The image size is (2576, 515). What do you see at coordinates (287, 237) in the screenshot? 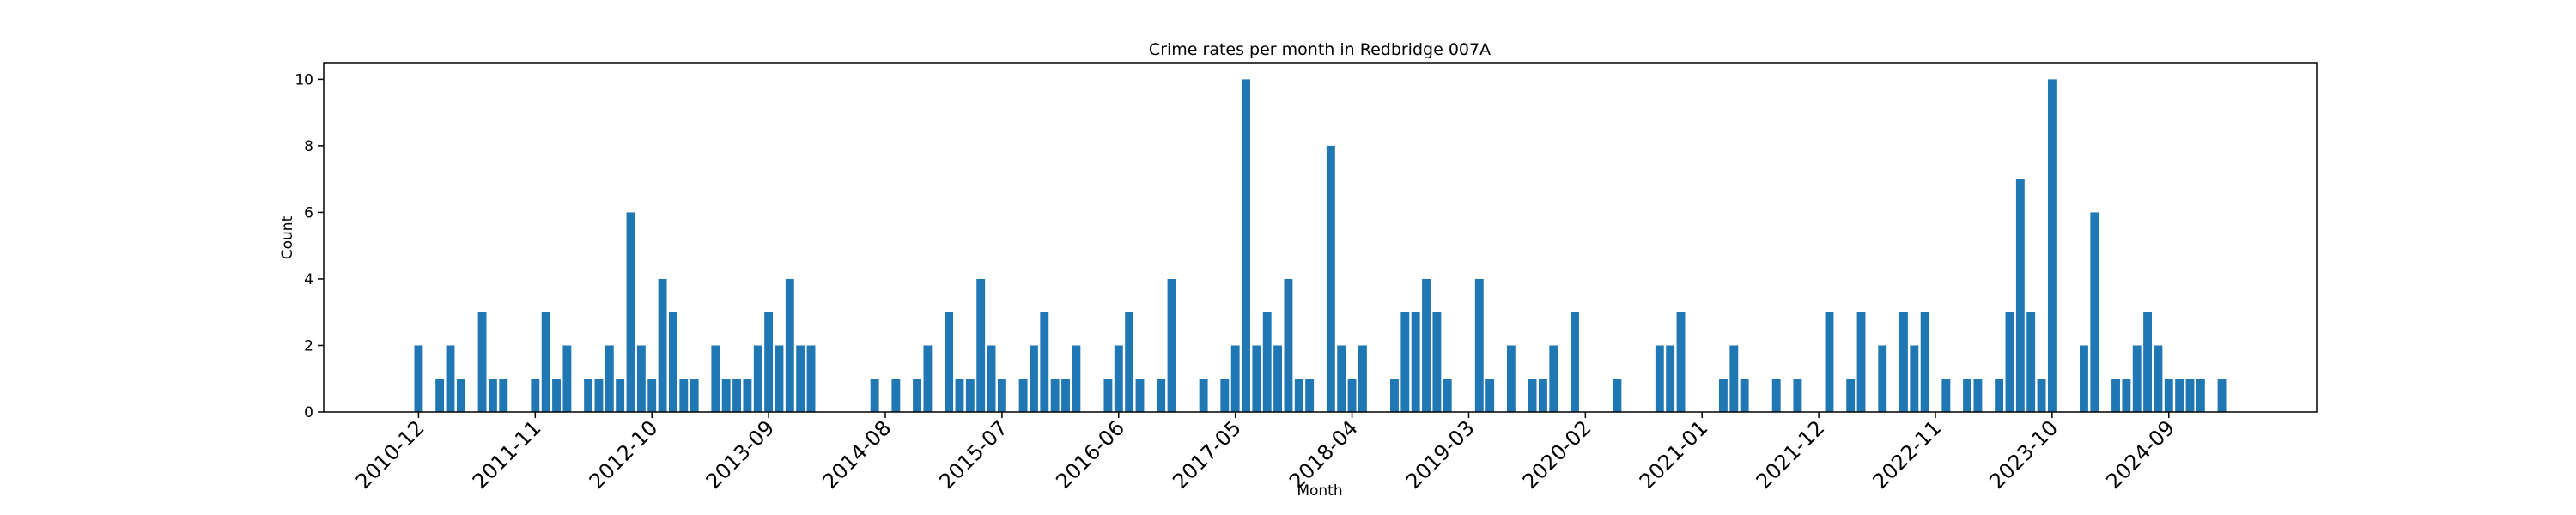
I see `y-axis-label: Count` at bounding box center [287, 237].